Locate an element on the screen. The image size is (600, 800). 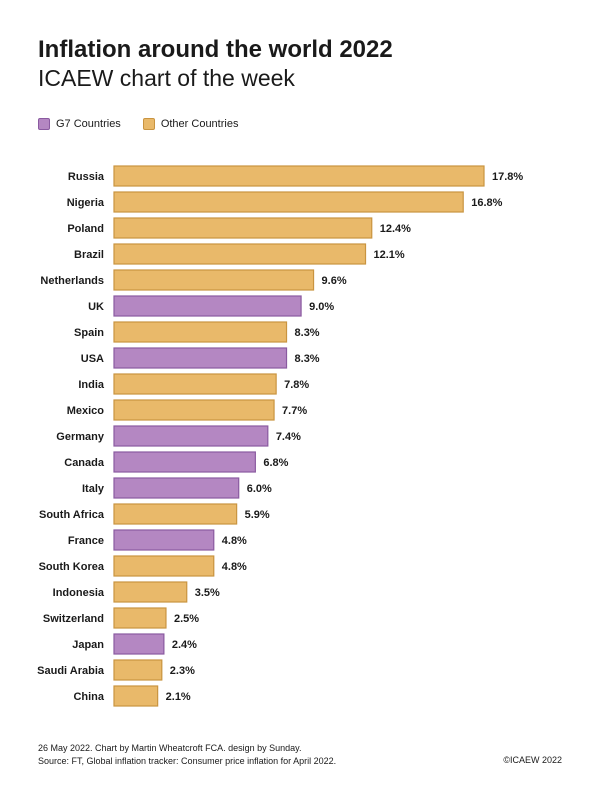
category-label: Spain is located at coordinates (89, 333).